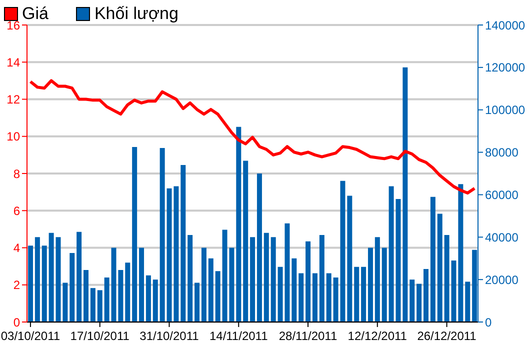  I want to click on x-tick-label: 03/10/2011, so click(30, 336).